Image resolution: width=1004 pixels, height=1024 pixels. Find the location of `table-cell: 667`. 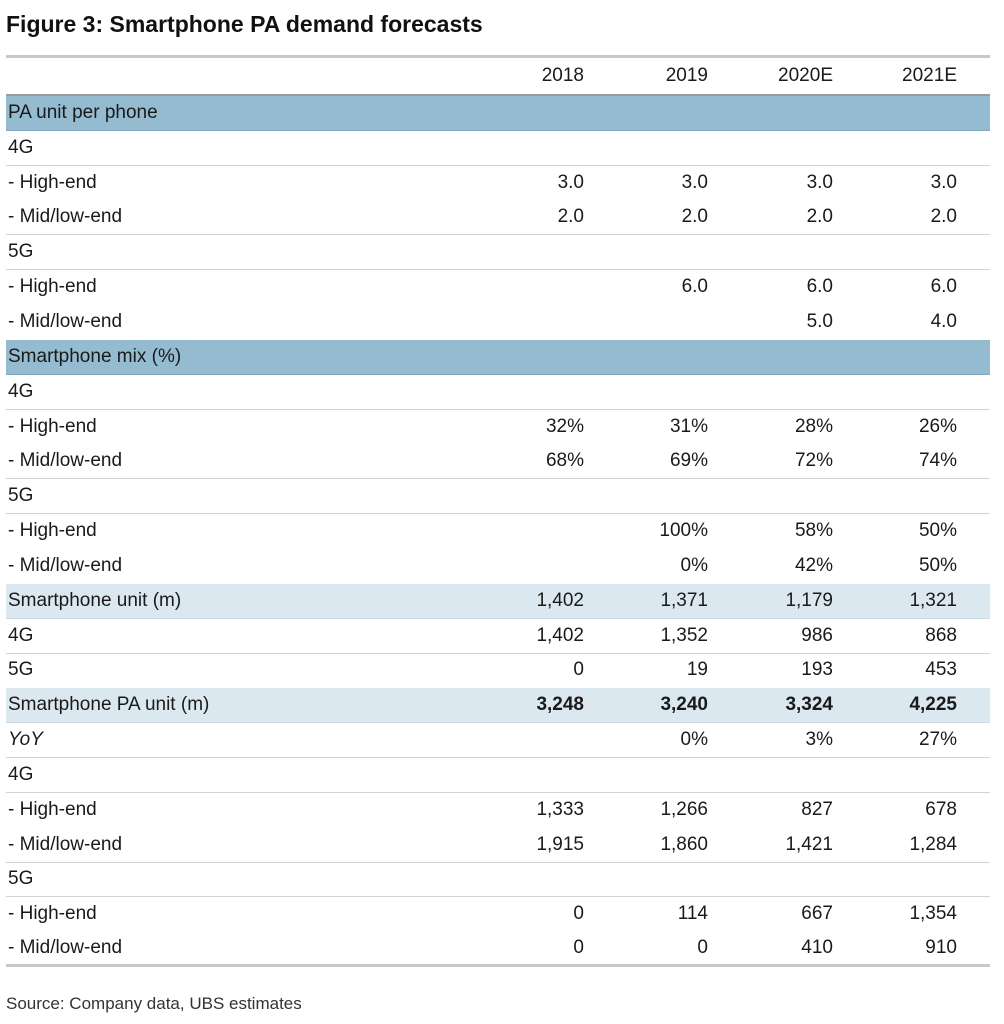

table-cell: 667 is located at coordinates (817, 914).